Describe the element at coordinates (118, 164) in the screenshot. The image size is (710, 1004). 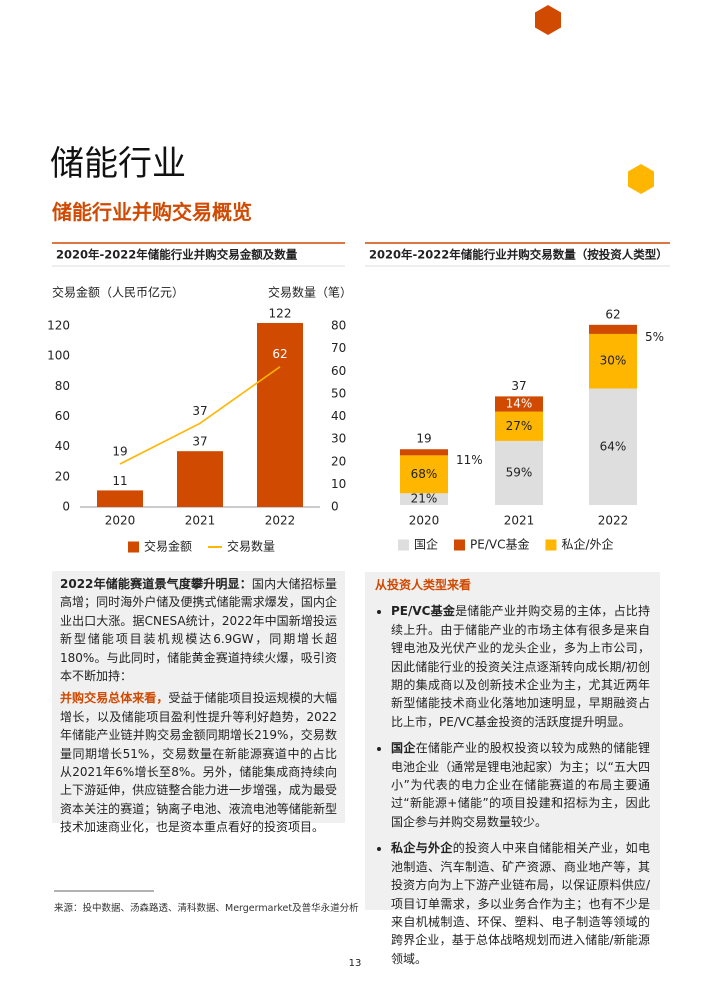
I see `page-title: 储能行业` at that location.